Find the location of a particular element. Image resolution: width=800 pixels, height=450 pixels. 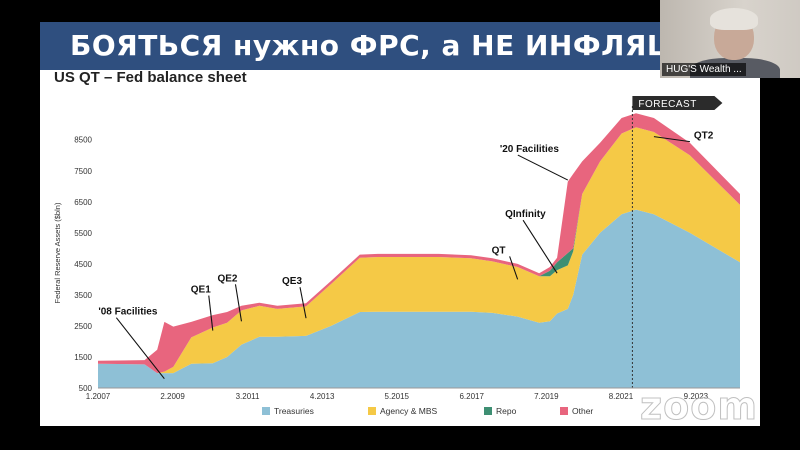

annotation-label: '20 Facilities is located at coordinates (530, 149).